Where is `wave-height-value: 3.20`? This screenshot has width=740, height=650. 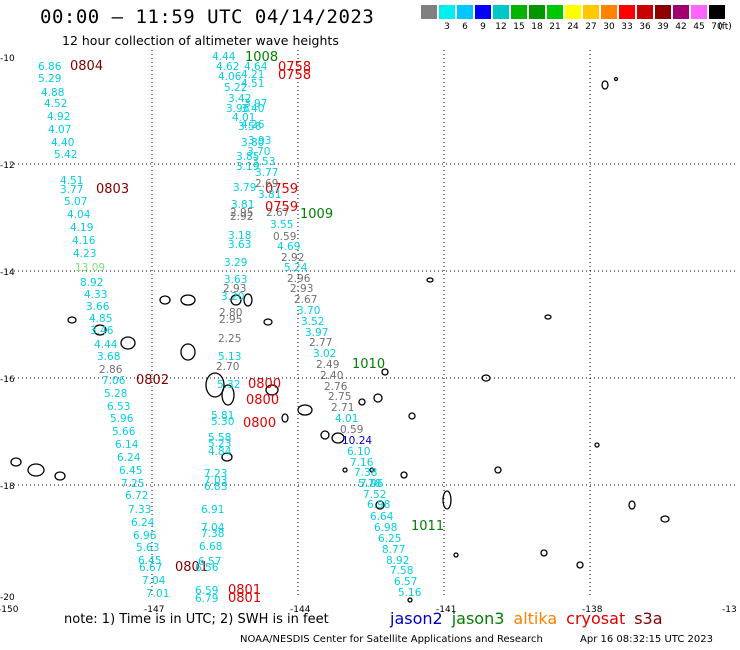 wave-height-value: 3.20 is located at coordinates (232, 297).